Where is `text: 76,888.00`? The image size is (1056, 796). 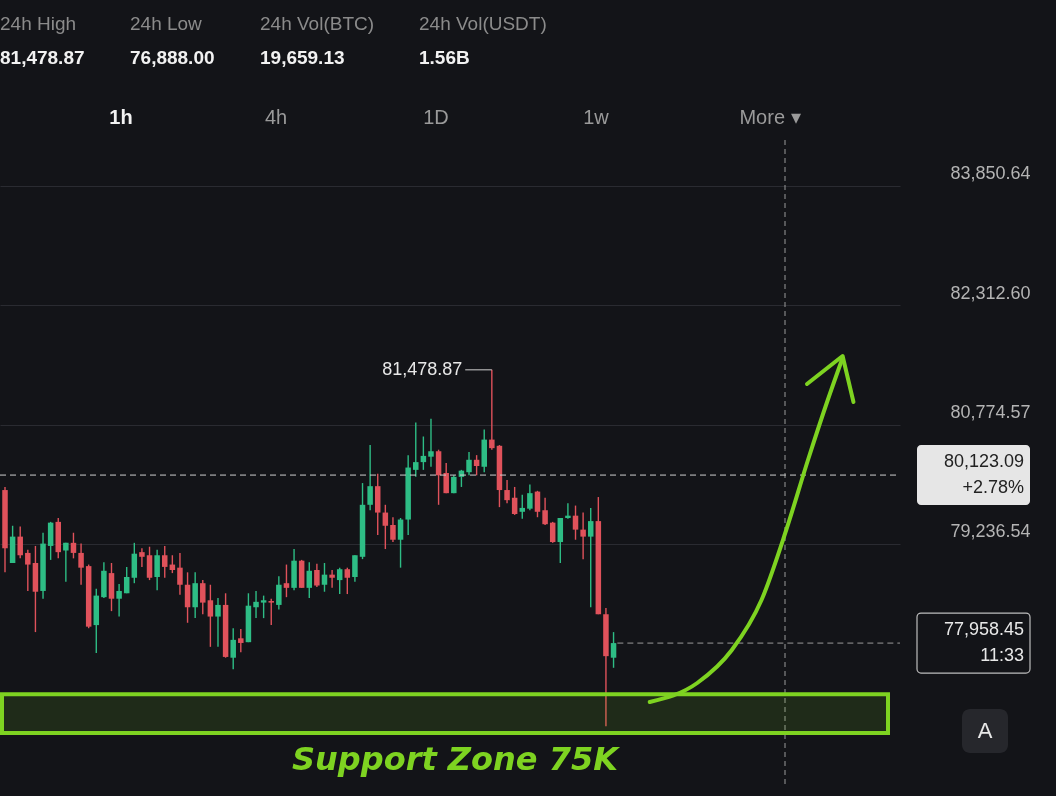
text: 76,888.00 is located at coordinates (172, 57).